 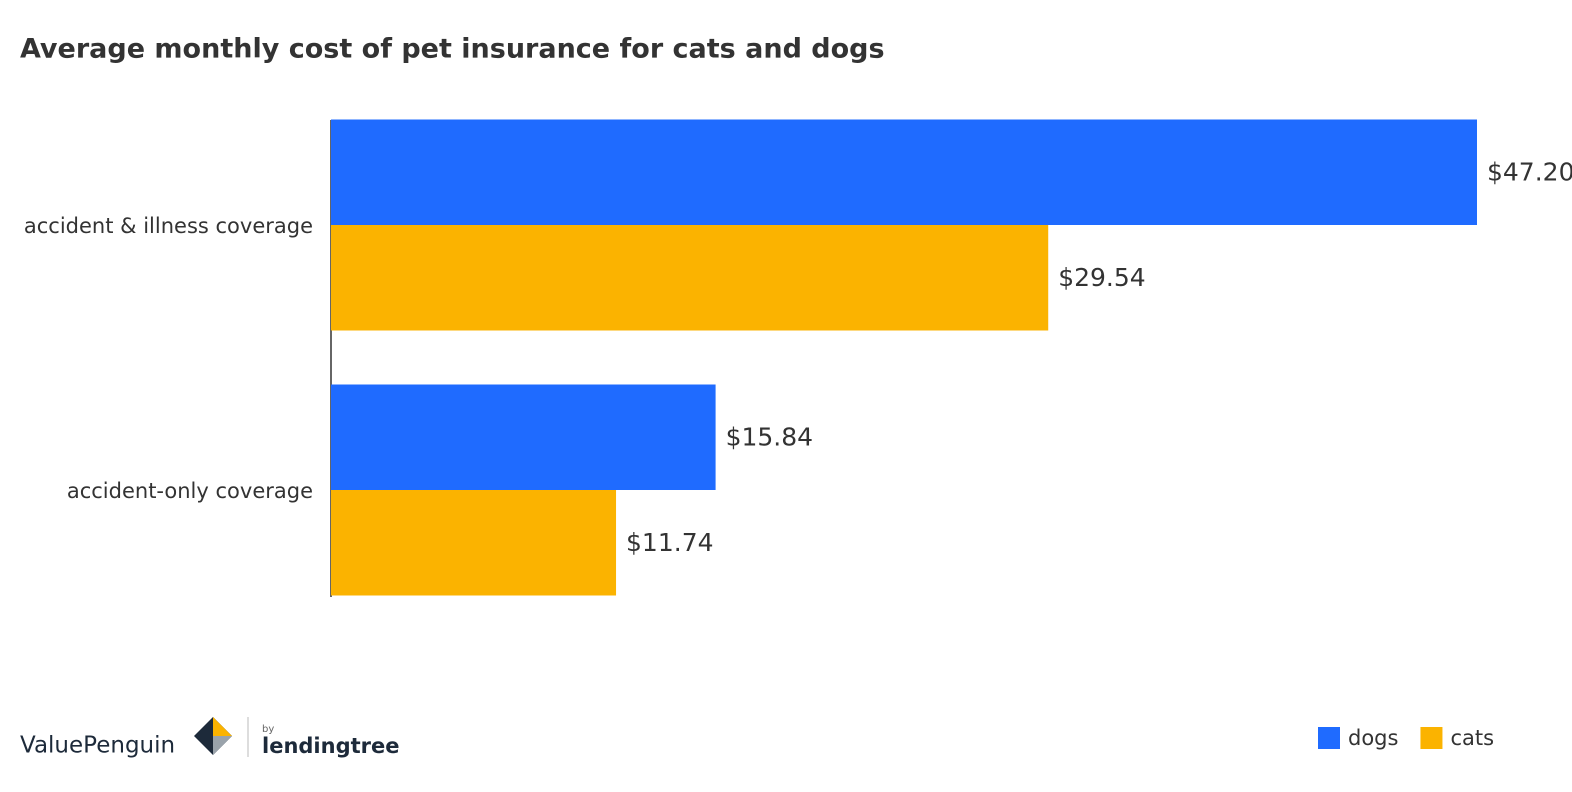 What do you see at coordinates (1373, 738) in the screenshot?
I see `legend-label: dogs` at bounding box center [1373, 738].